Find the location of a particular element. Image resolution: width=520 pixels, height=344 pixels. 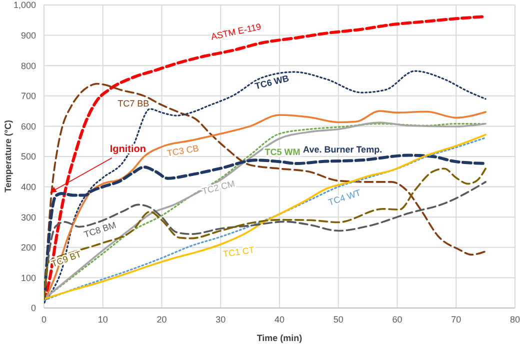

y-tick-label: 100 is located at coordinates (28, 277).